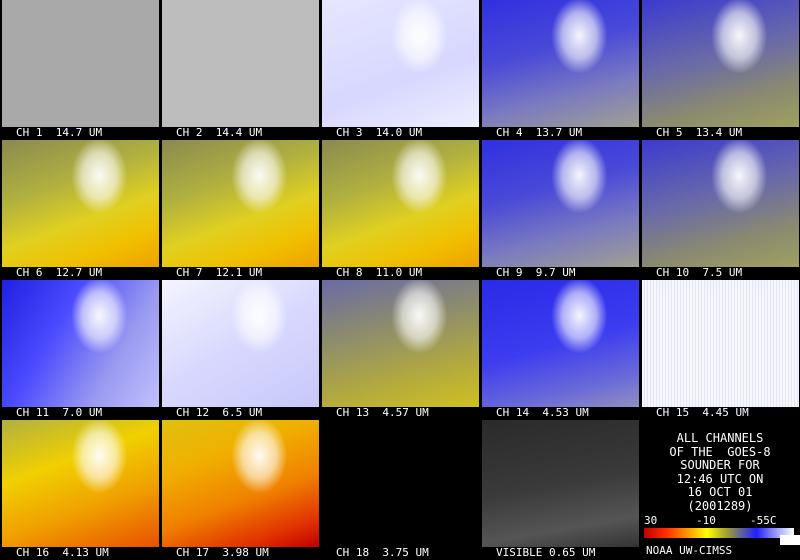  I want to click on info-line: 16 OCT 01, so click(720, 492).